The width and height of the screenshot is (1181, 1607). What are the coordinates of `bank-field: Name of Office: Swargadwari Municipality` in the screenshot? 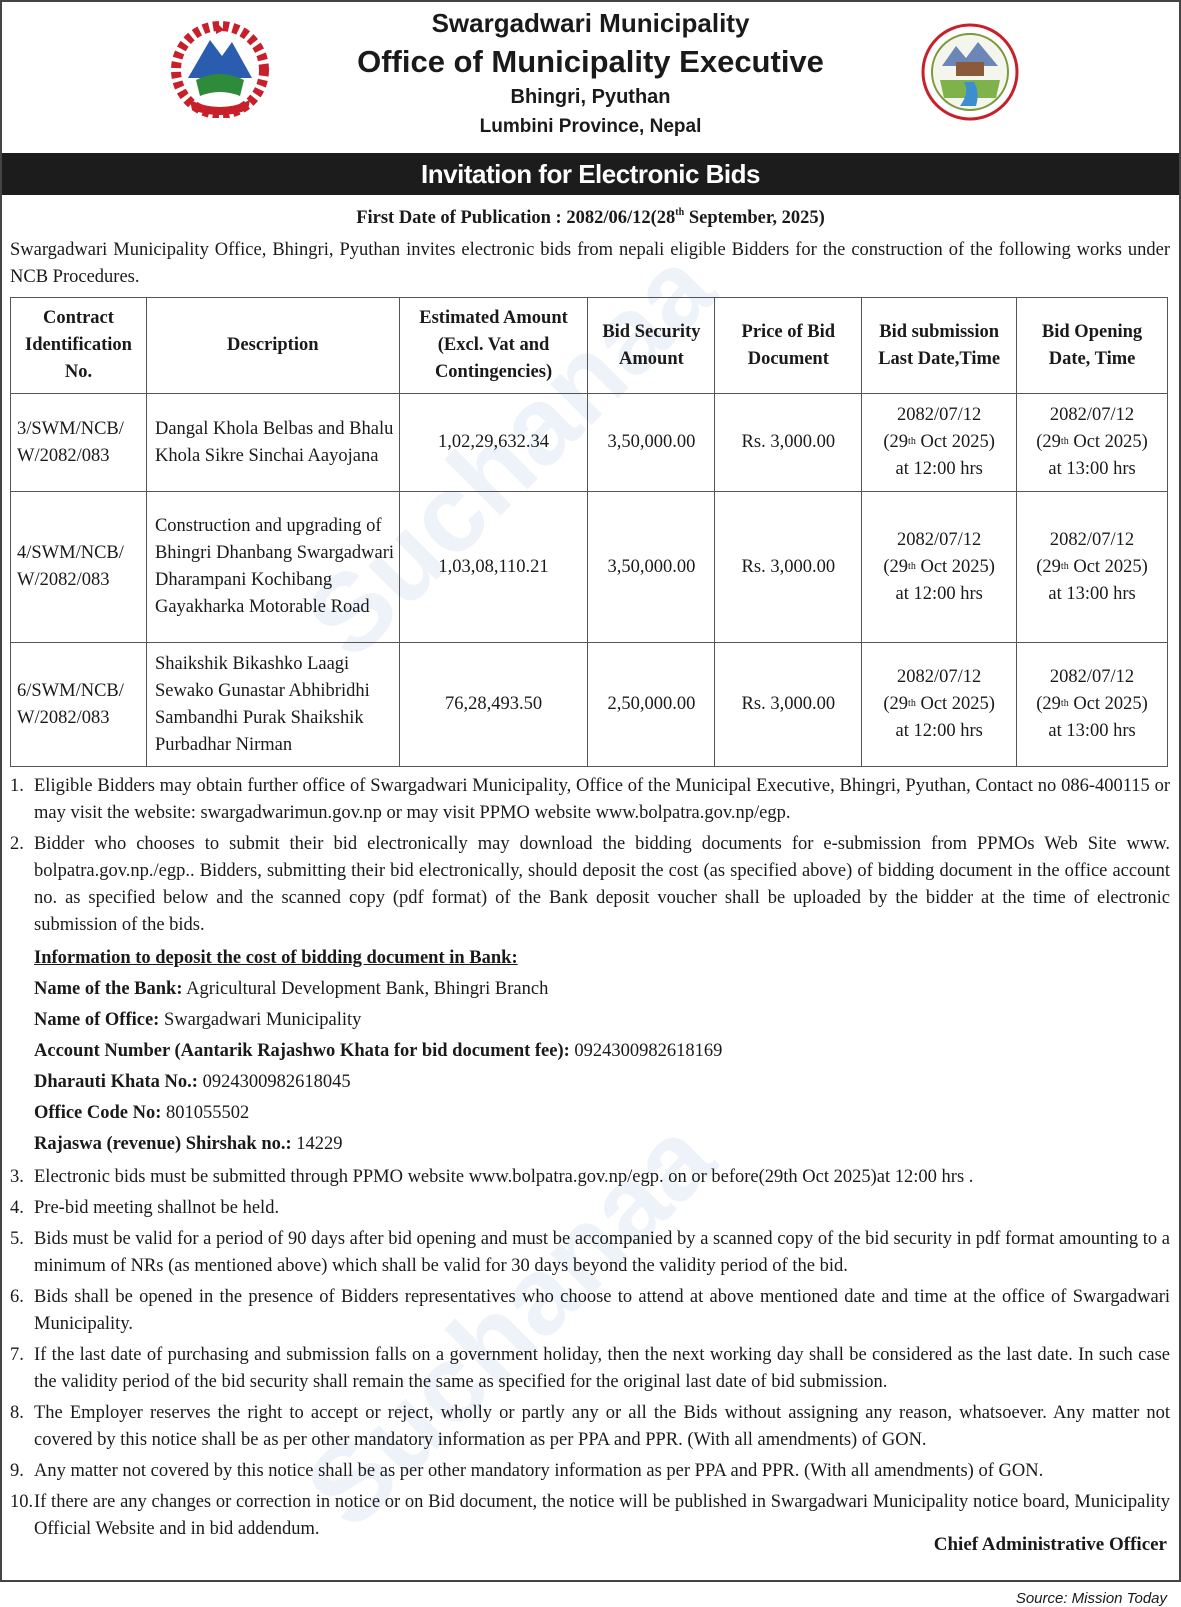 It's located at (198, 1020).